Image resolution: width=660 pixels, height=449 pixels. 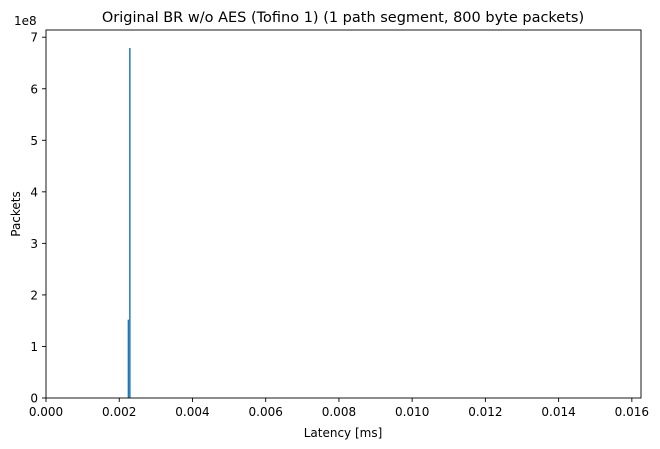 What do you see at coordinates (266, 412) in the screenshot?
I see `x-tick-label: 0.006` at bounding box center [266, 412].